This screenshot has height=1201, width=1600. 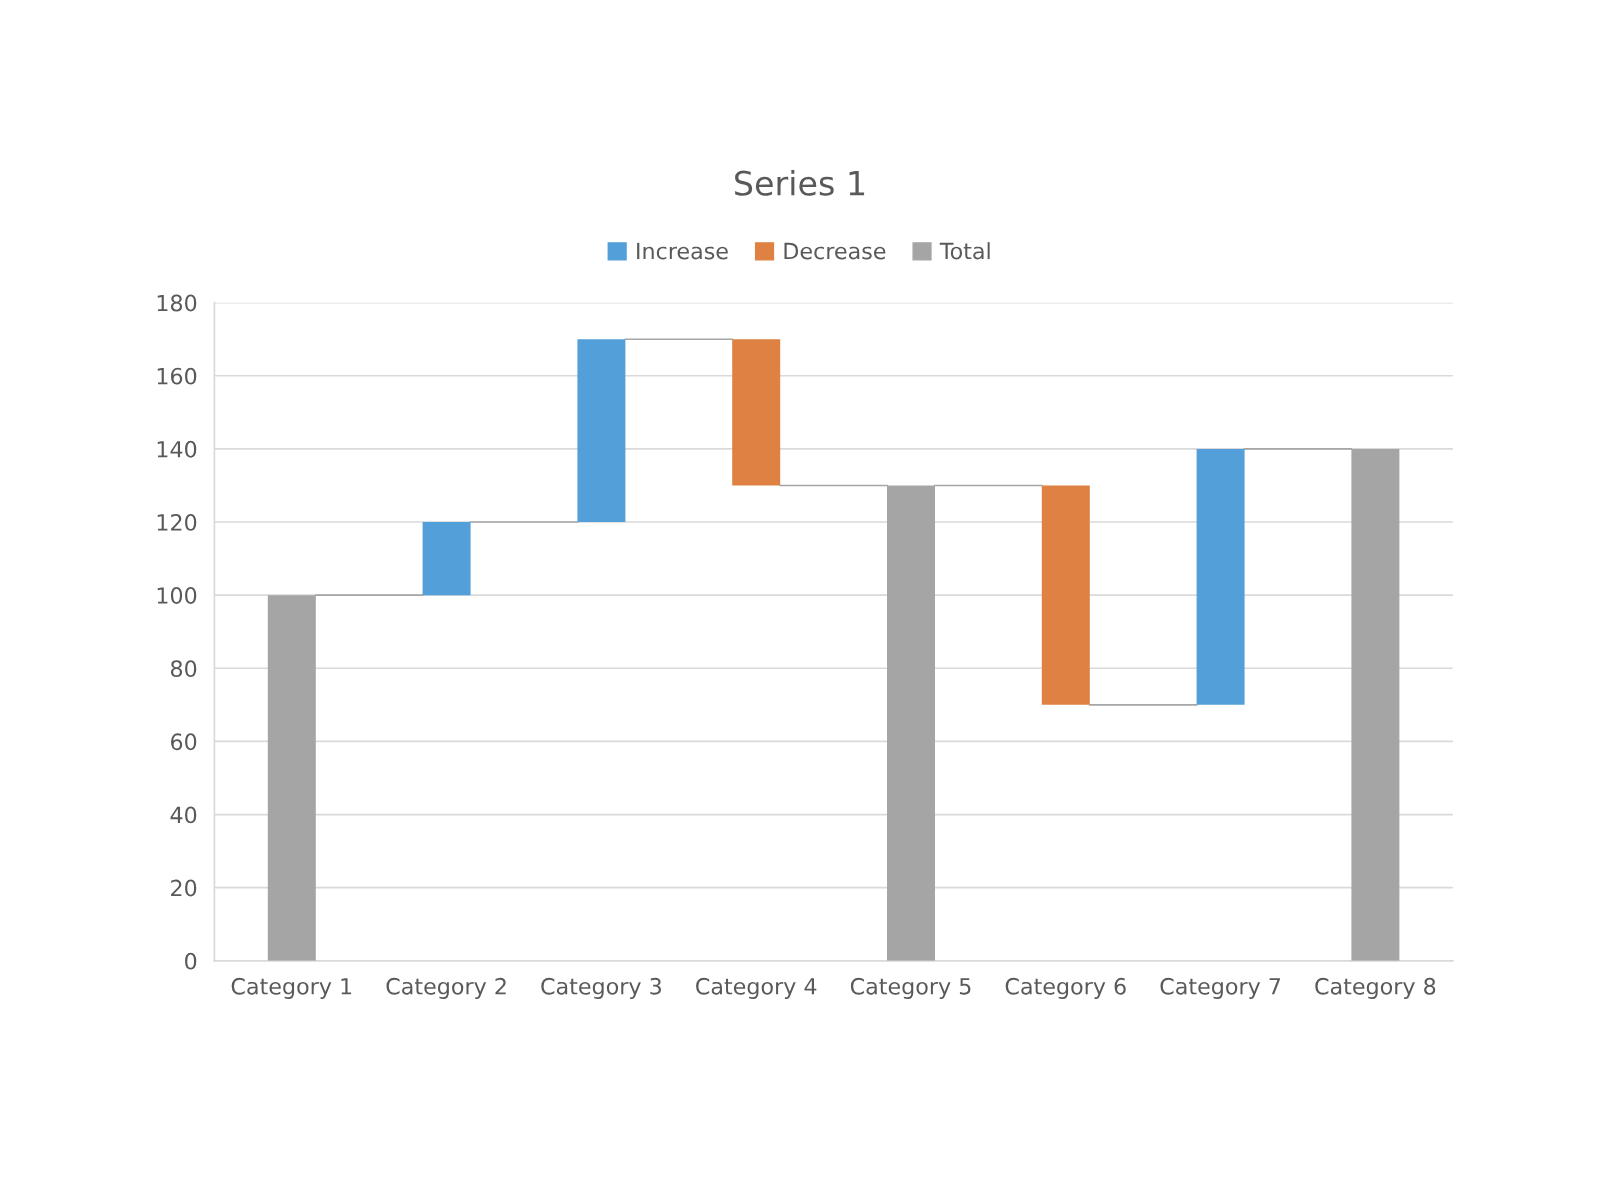 What do you see at coordinates (835, 251) in the screenshot?
I see `legend-label: Decrease` at bounding box center [835, 251].